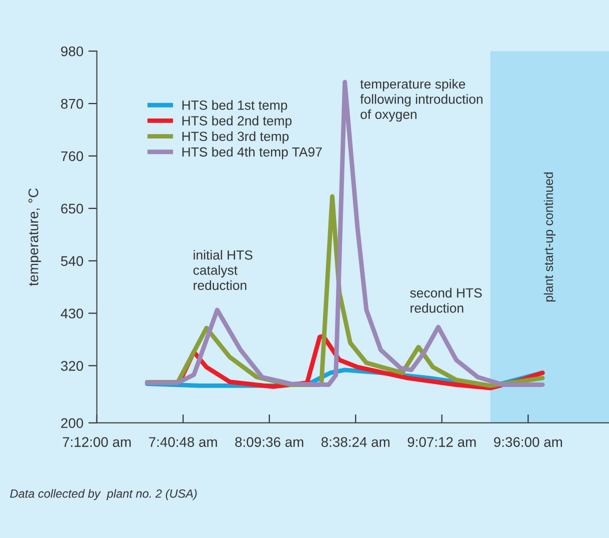  Describe the element at coordinates (222, 270) in the screenshot. I see `annotation: initial HTS catalyst reduction` at that location.